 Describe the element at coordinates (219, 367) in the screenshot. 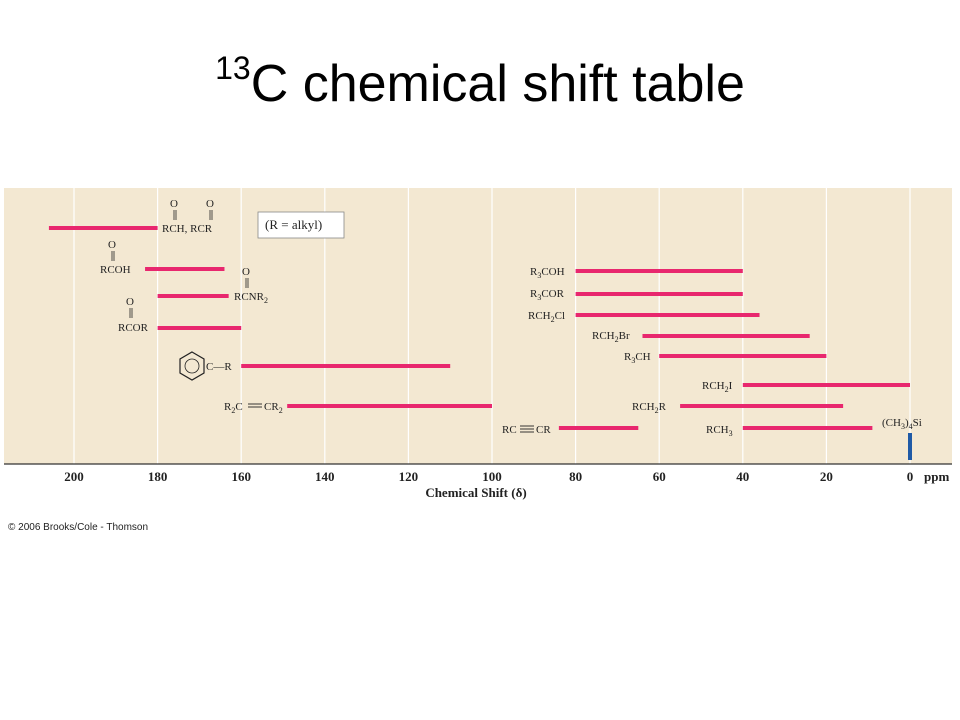

I see `svg-text: C—R` at that location.